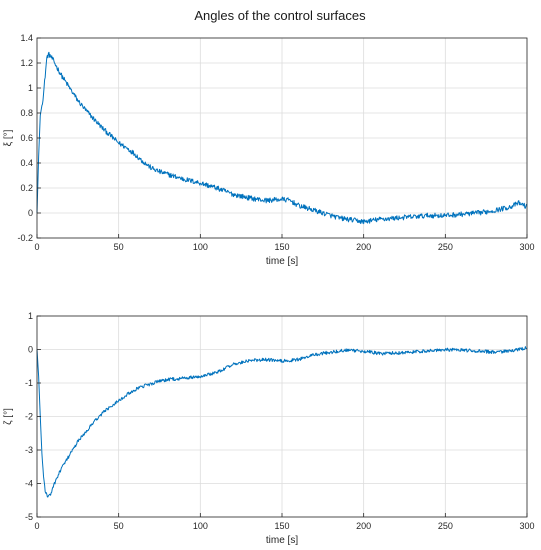 Image resolution: width=541 pixels, height=550 pixels. I want to click on y-tick-label: -3, so click(29, 450).